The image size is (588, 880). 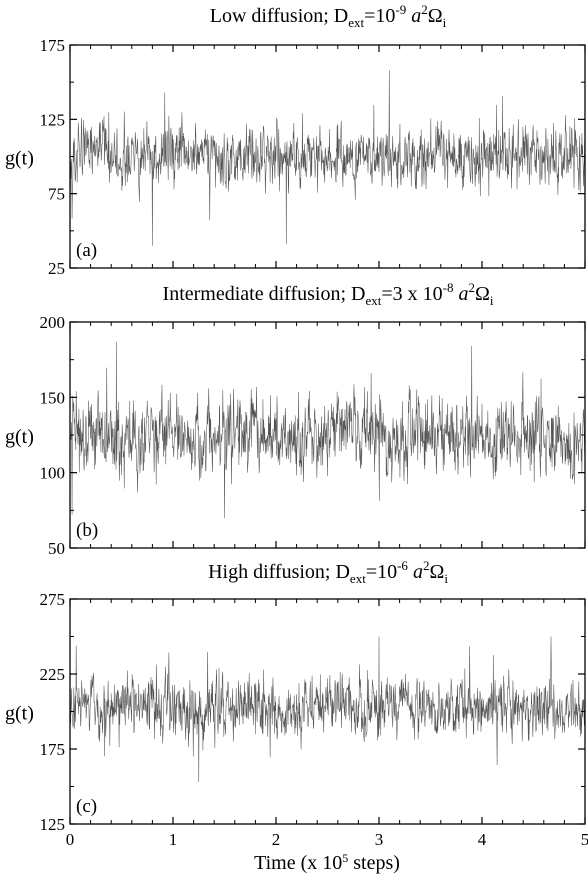 What do you see at coordinates (56, 548) in the screenshot?
I see `y-tick-label: 50` at bounding box center [56, 548].